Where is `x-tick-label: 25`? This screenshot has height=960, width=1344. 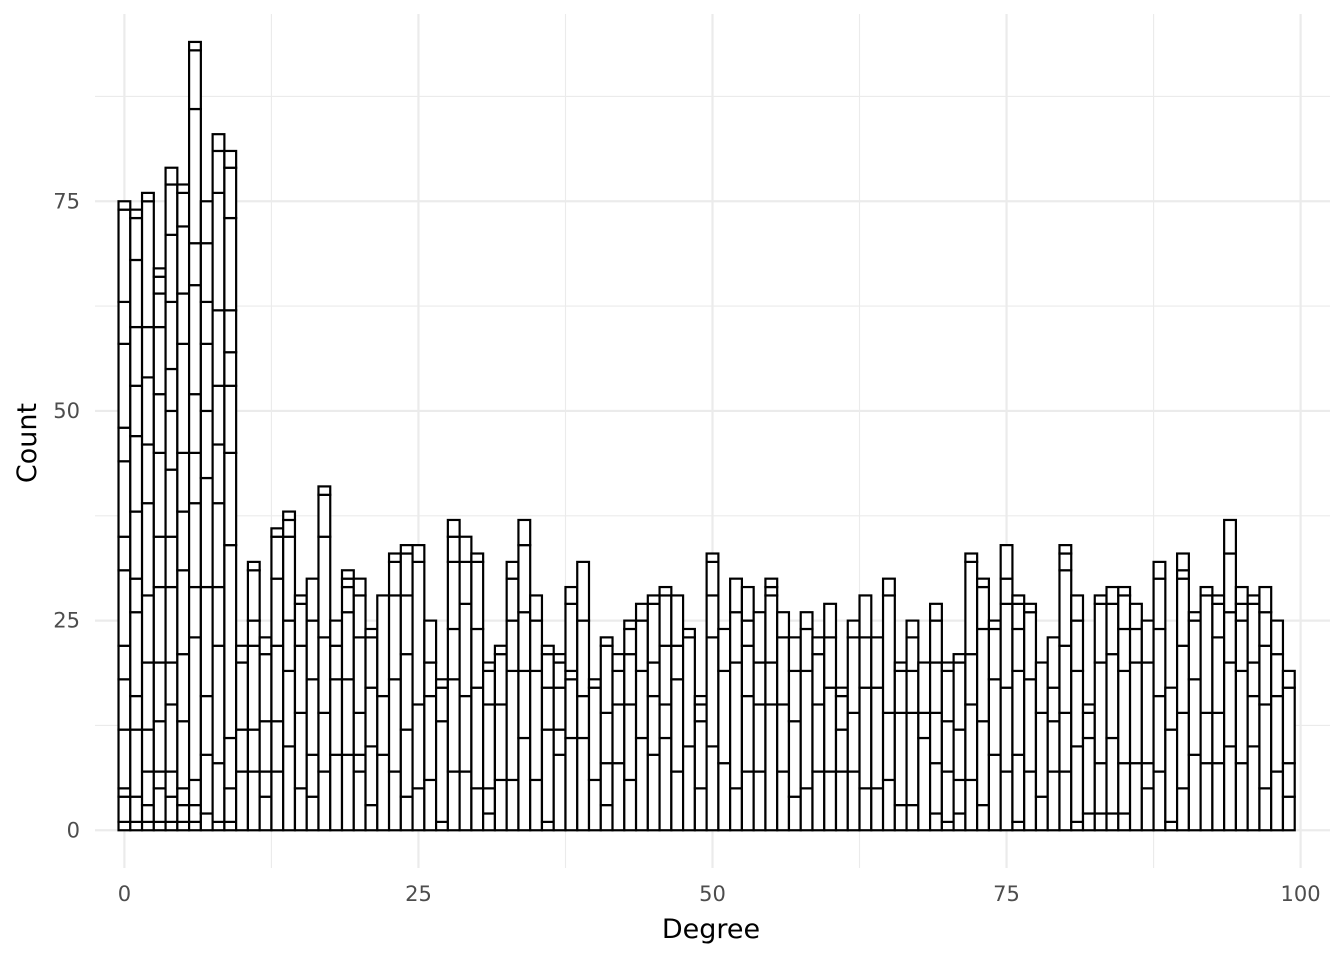
x-tick-label: 25 is located at coordinates (418, 894).